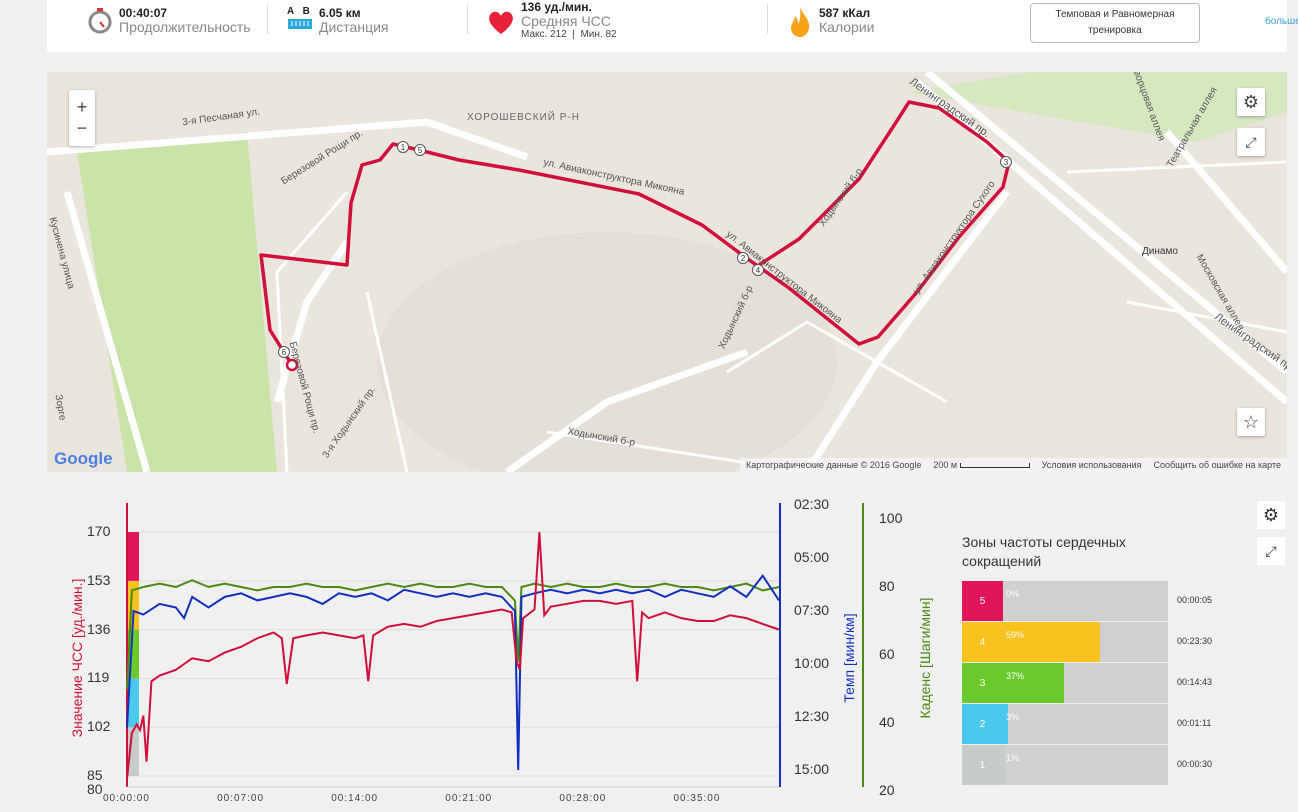 The width and height of the screenshot is (1298, 812). Describe the element at coordinates (1251, 142) in the screenshot. I see `fullscreen-icon: ⤢` at that location.